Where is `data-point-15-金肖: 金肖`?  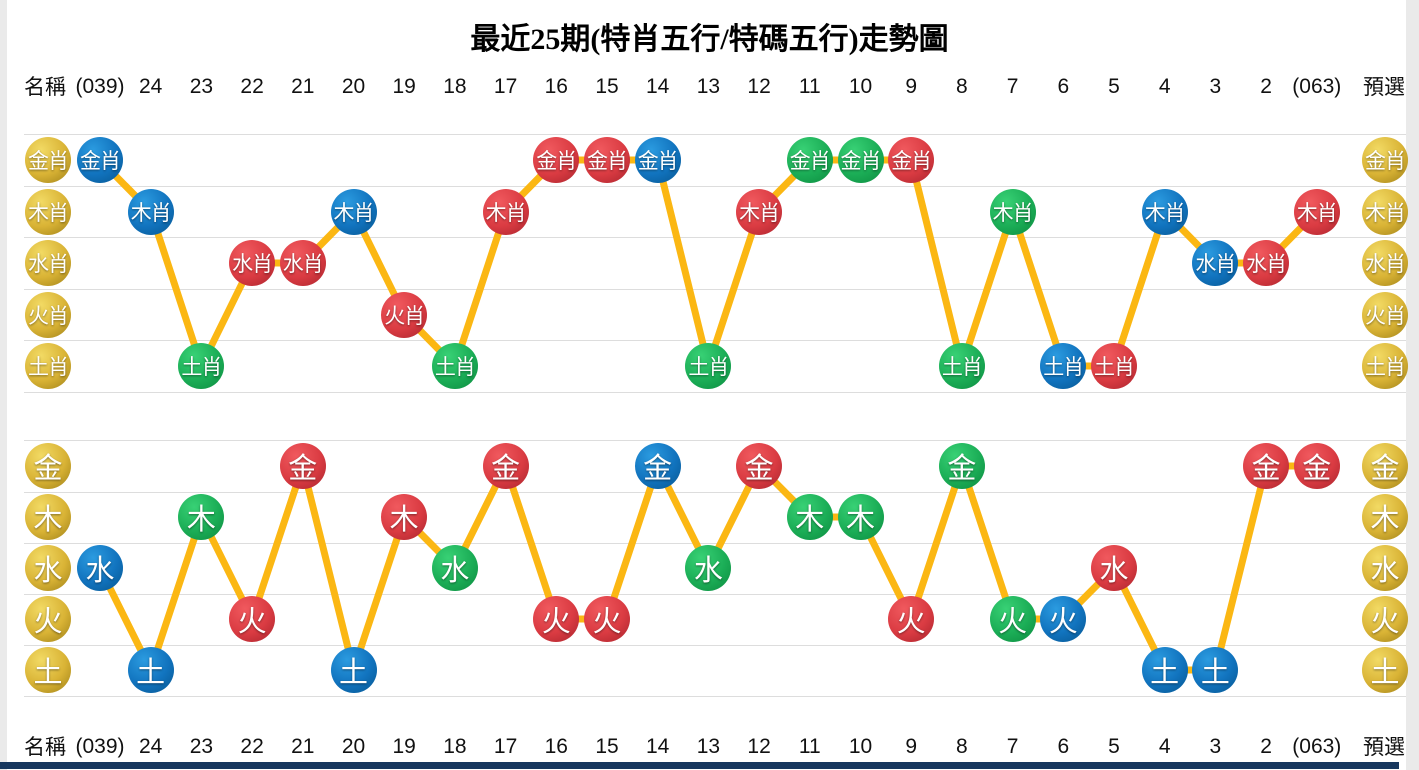 data-point-15-金肖: 金肖 is located at coordinates (607, 160).